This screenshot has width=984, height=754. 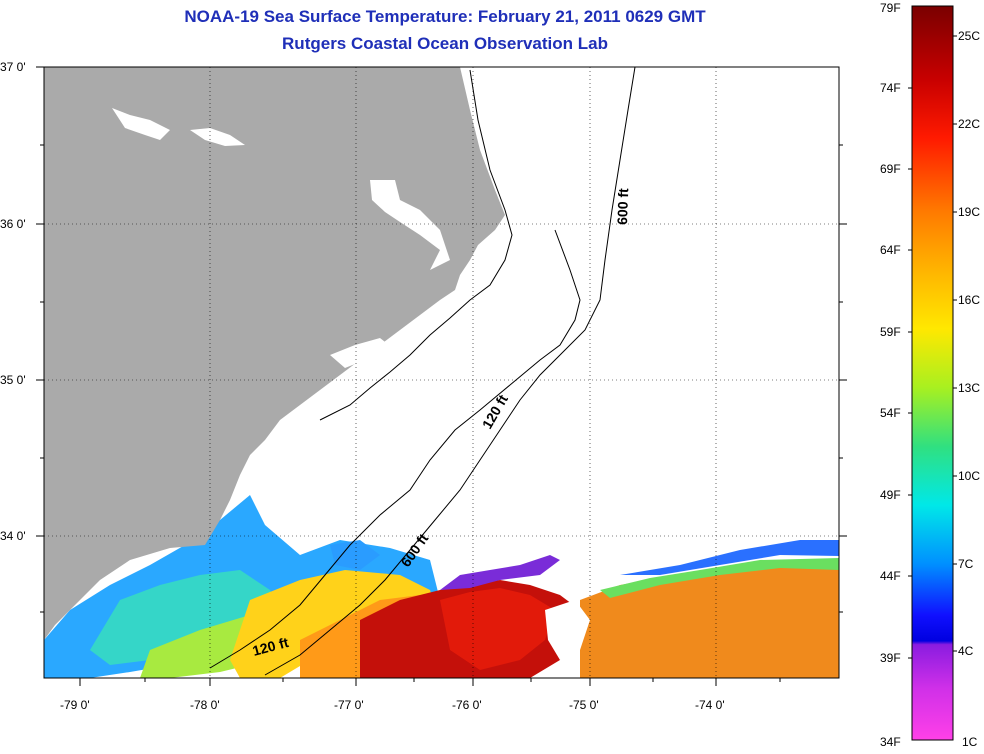 What do you see at coordinates (355, 555) in the screenshot?
I see `sst-nearshore-blue` at bounding box center [355, 555].